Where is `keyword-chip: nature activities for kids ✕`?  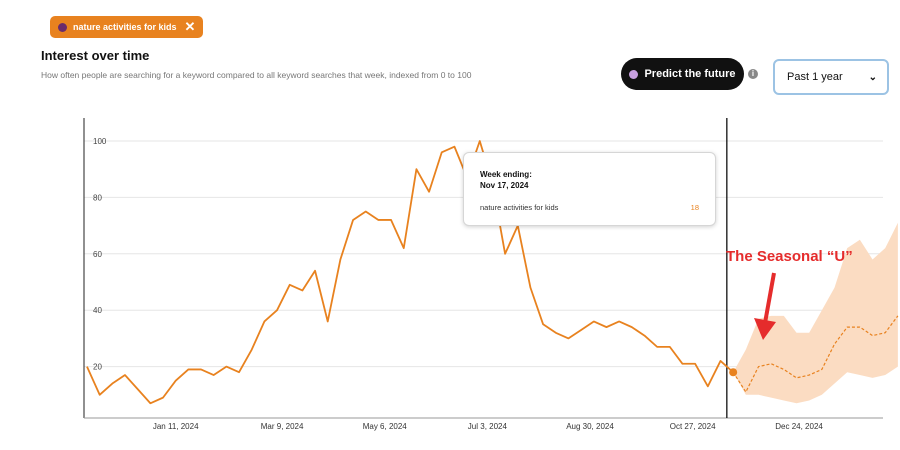
keyword-chip: nature activities for kids ✕ is located at coordinates (127, 27).